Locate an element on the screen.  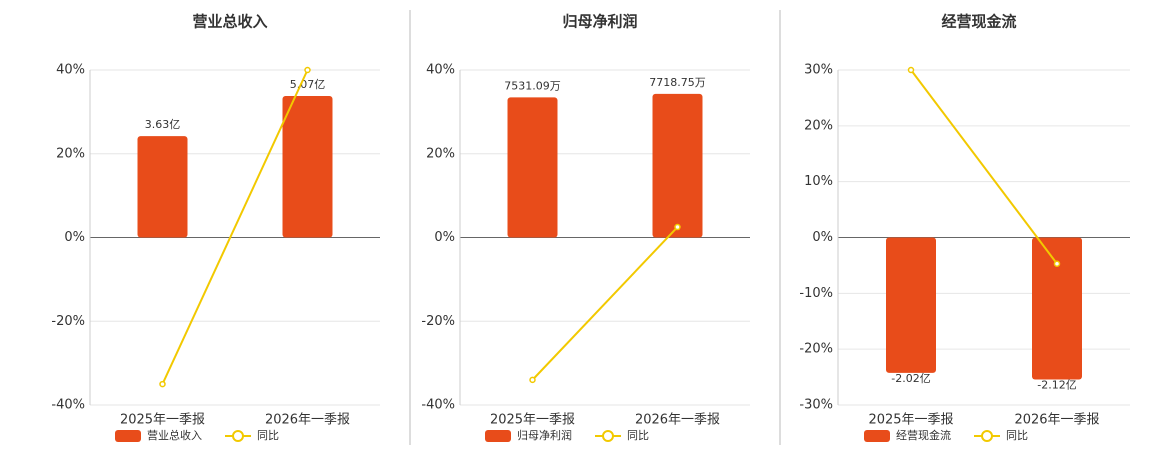
chart-title: 归母净利润 is located at coordinates (599, 22).